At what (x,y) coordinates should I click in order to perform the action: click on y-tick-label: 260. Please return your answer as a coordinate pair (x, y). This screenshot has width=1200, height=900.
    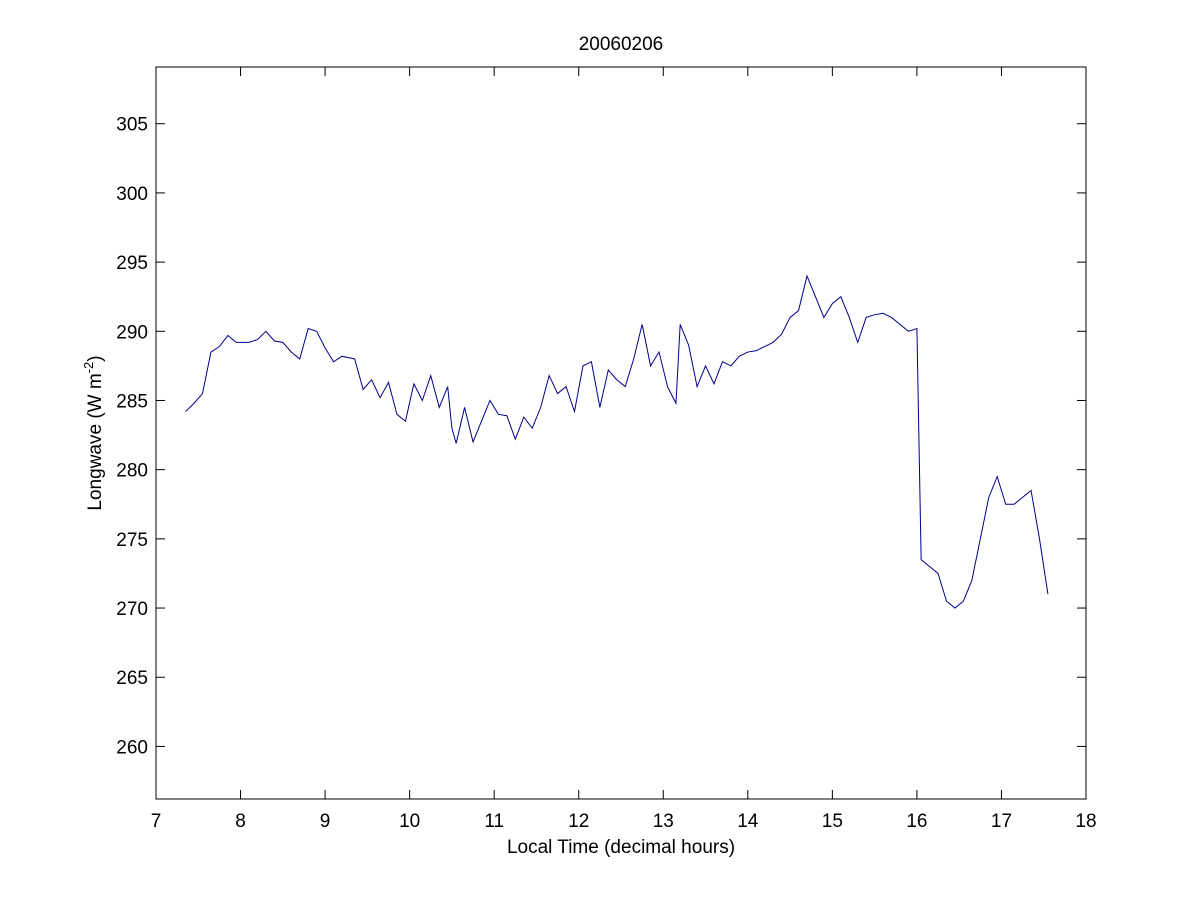
    Looking at the image, I should click on (132, 747).